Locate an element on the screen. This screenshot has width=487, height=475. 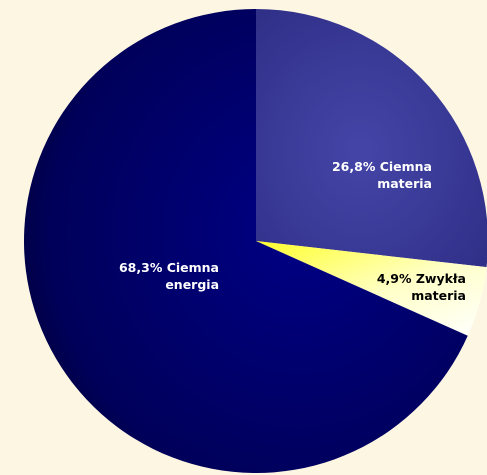
pie-label-line: 26,8% Ciemna is located at coordinates (382, 166).